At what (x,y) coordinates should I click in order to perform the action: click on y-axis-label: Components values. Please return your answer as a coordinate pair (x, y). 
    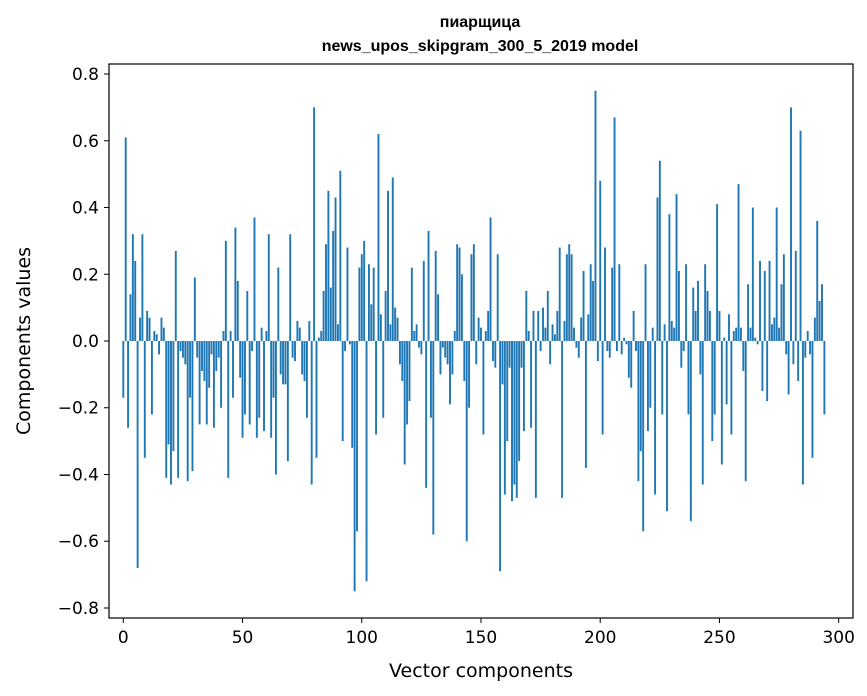
    Looking at the image, I should click on (24, 341).